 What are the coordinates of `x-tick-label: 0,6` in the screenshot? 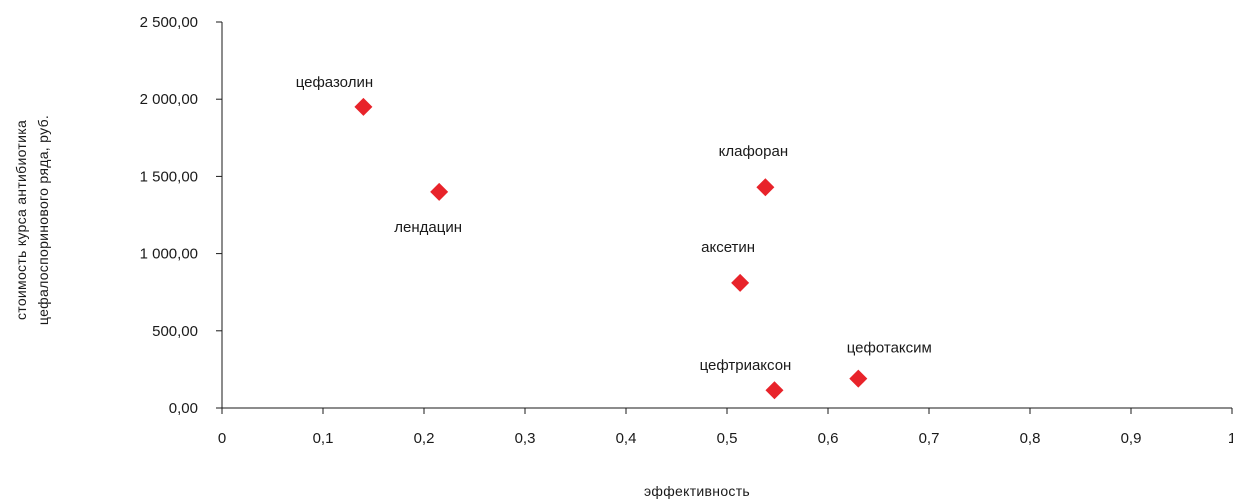 It's located at (828, 438).